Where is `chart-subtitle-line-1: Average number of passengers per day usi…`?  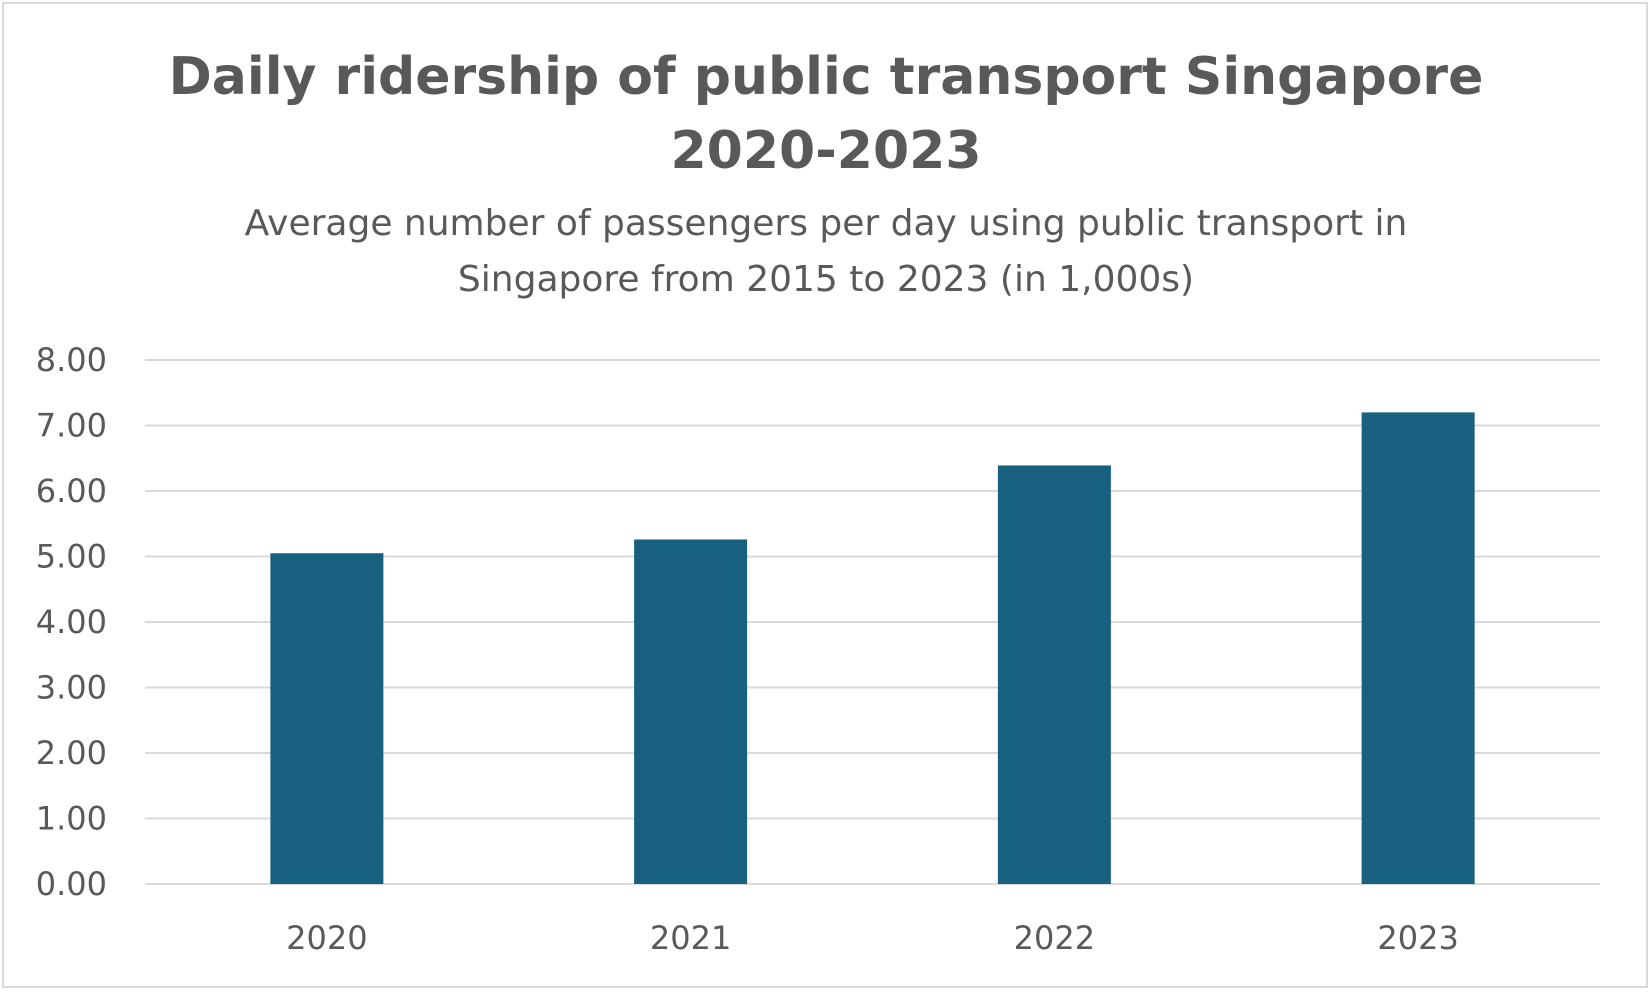 chart-subtitle-line-1: Average number of passengers per day usi… is located at coordinates (826, 223).